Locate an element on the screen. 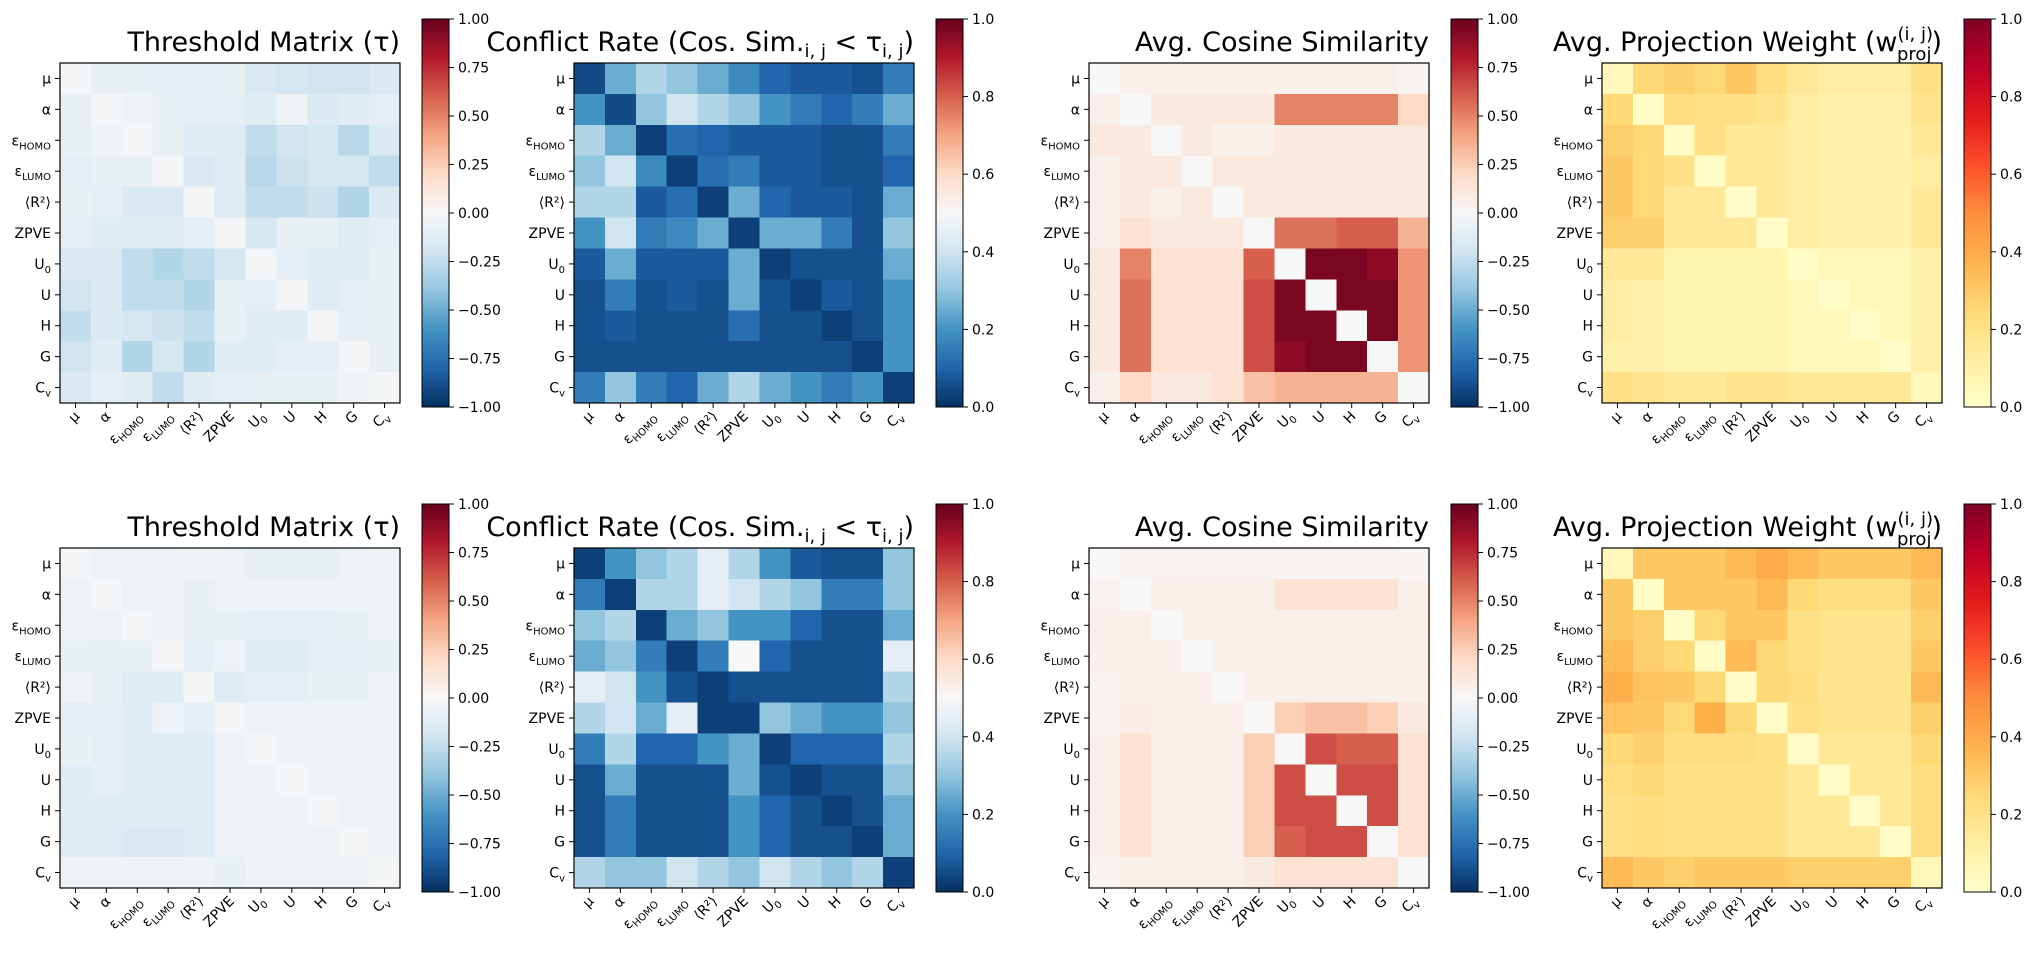 The image size is (2029, 971). x-tick-label: Cv is located at coordinates (1411, 420).